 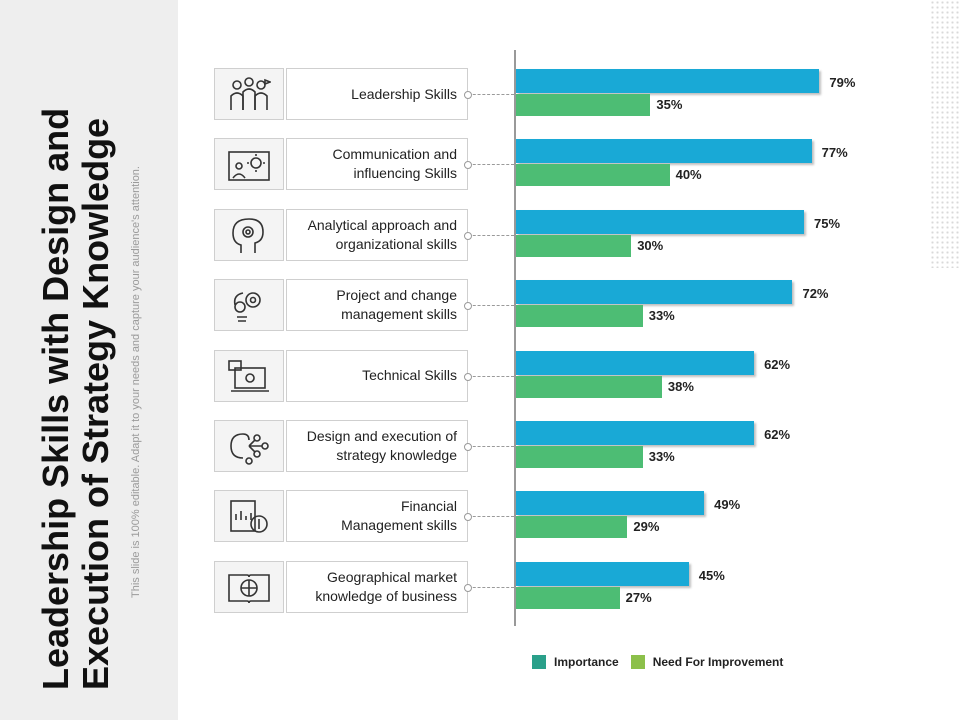 I want to click on skill-label-text: Geographical market knowledge of business, so click(x=386, y=587).